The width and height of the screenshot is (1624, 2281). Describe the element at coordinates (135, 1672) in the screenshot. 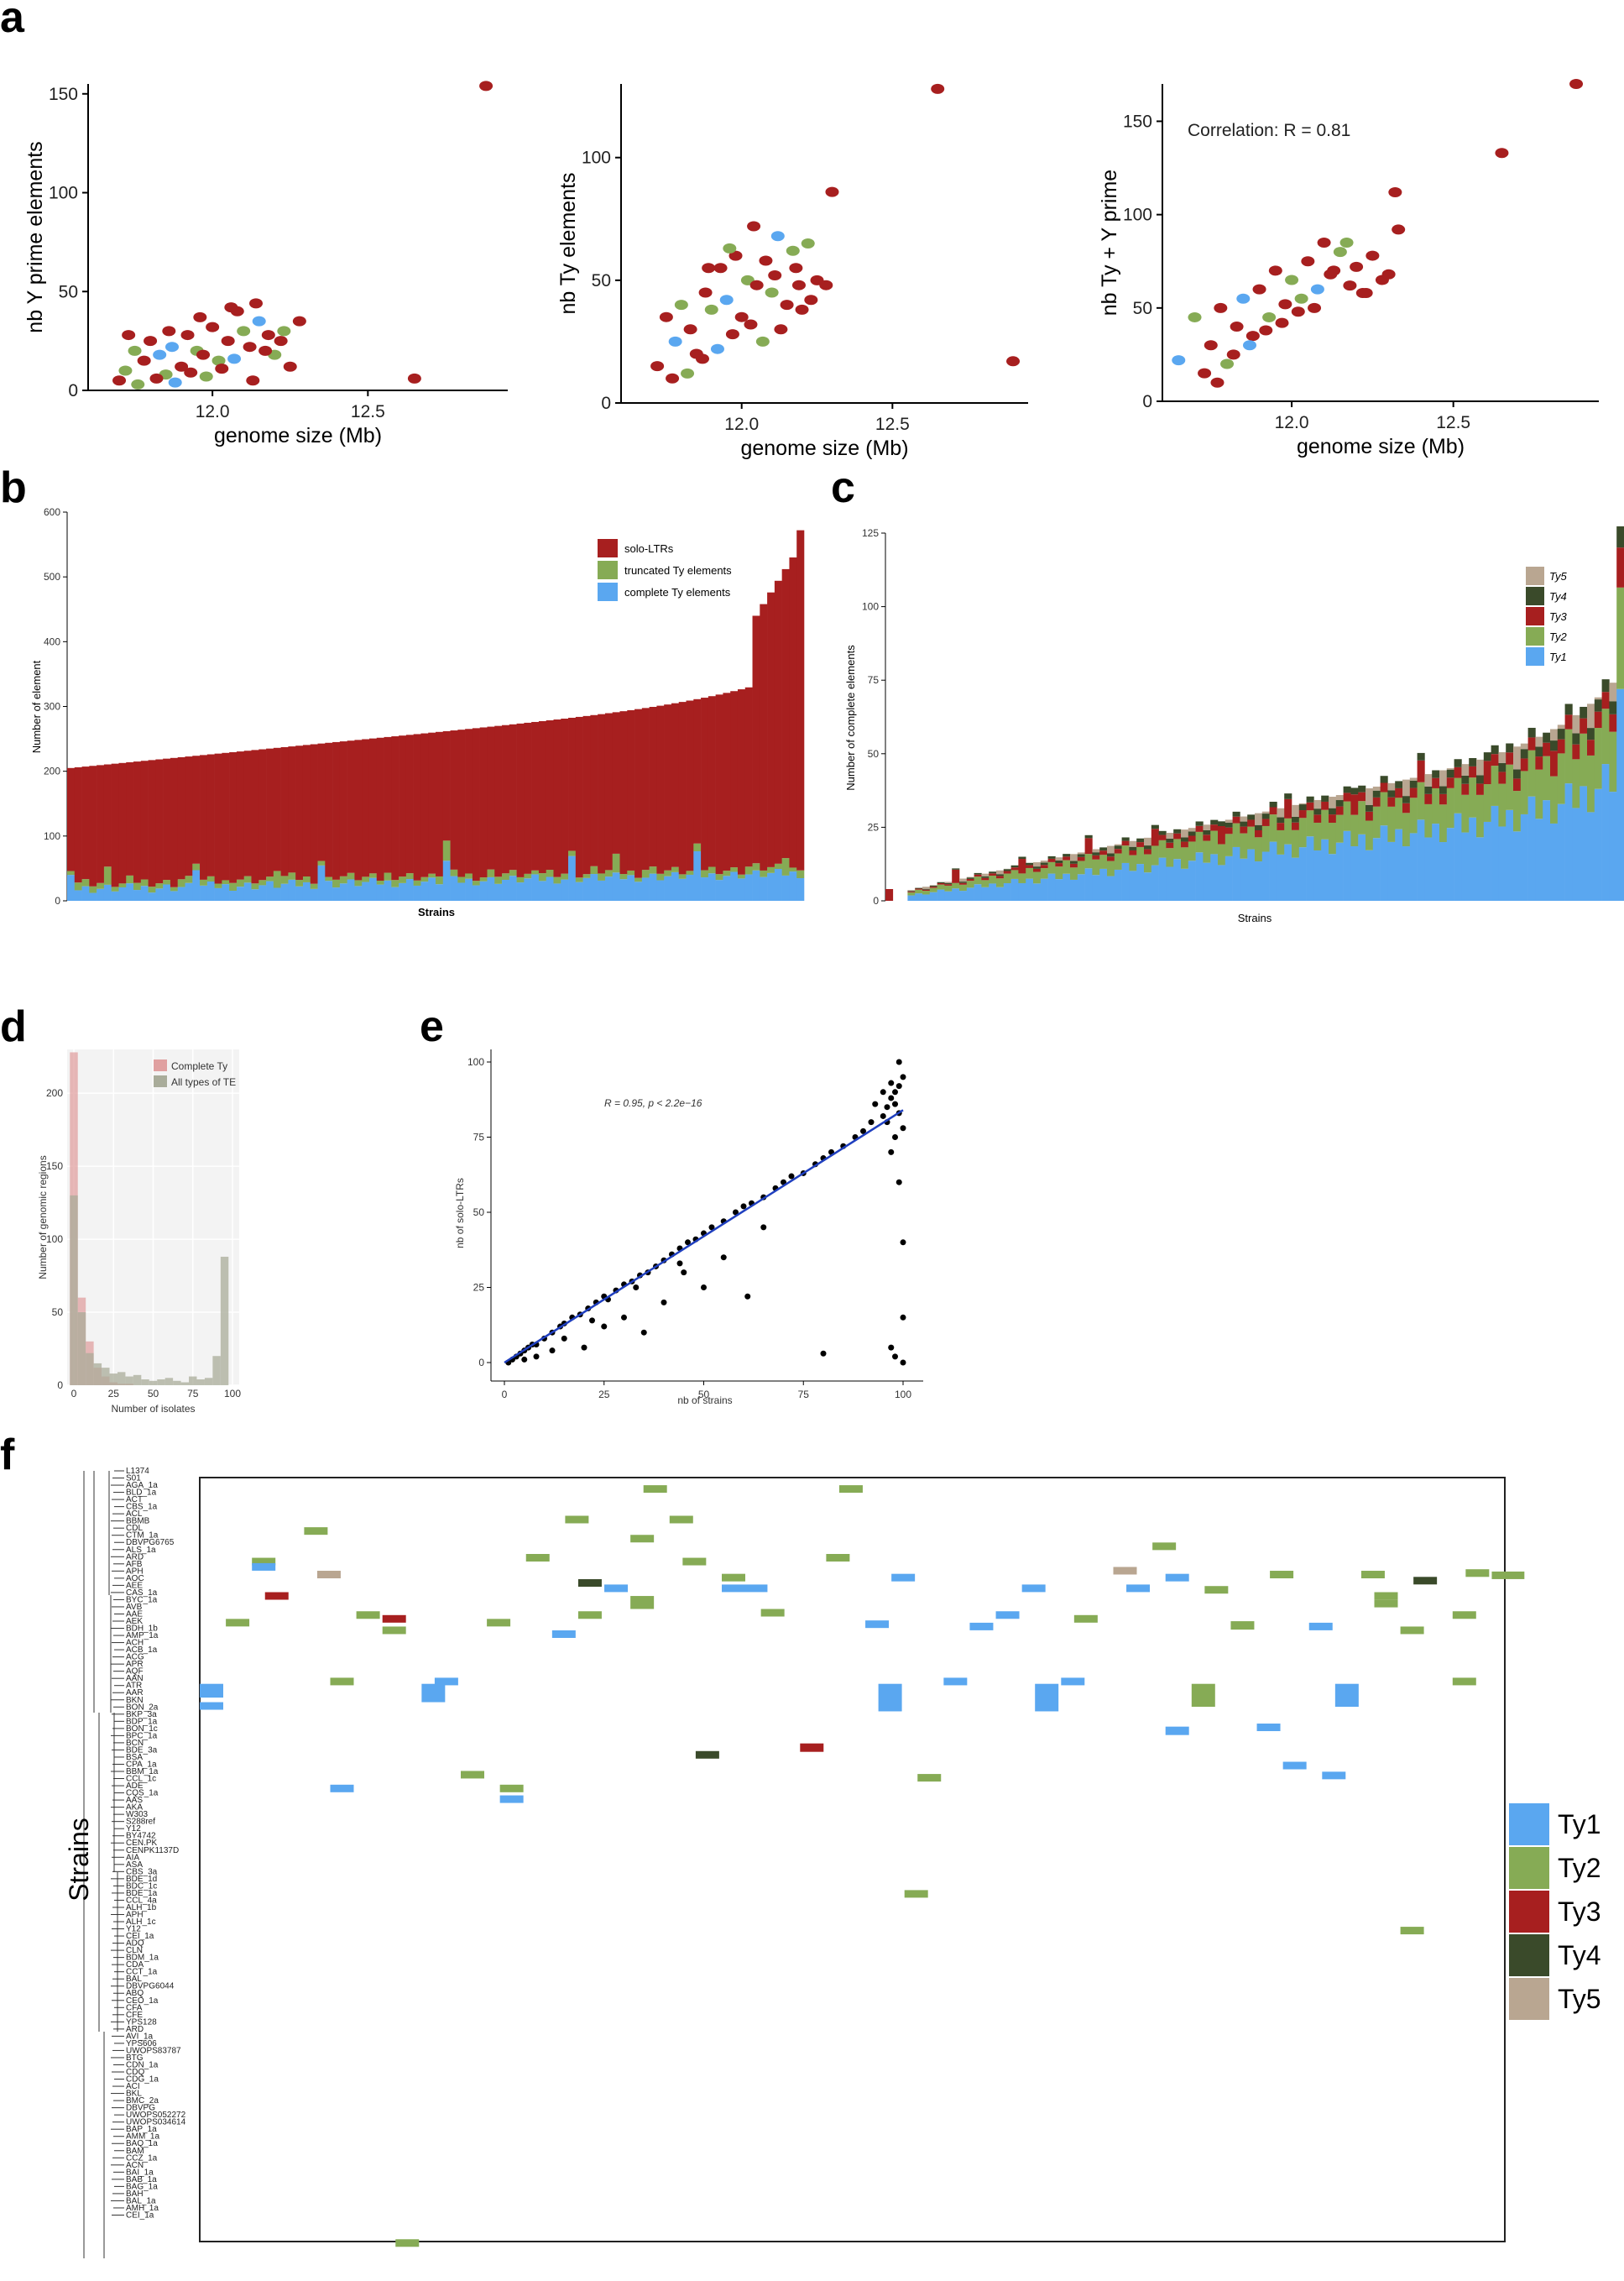

I see `strain-label: AQF` at that location.